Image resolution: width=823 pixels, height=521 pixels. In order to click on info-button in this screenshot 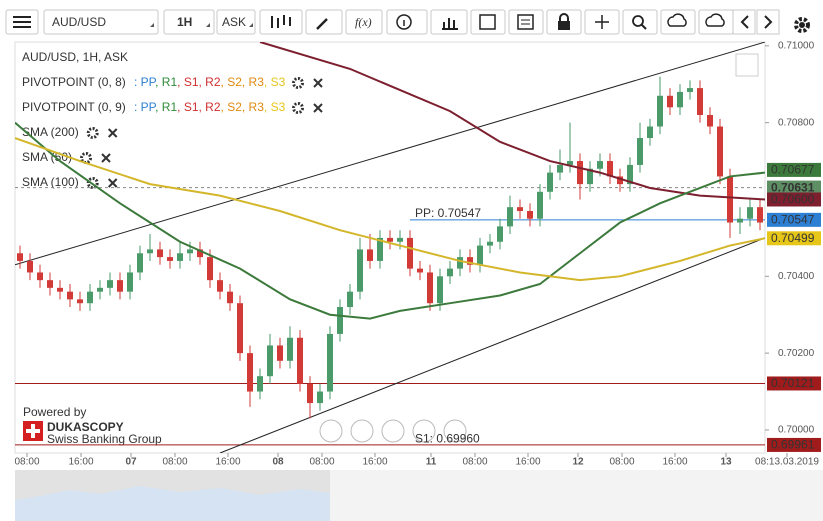, I will do `click(407, 22)`.